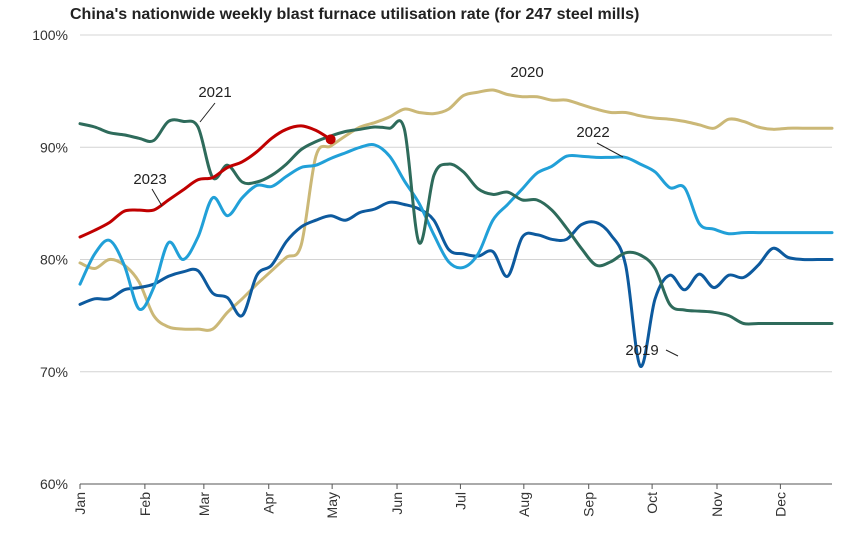 The image size is (863, 541). I want to click on y-tick-label: 60%, so click(54, 484).